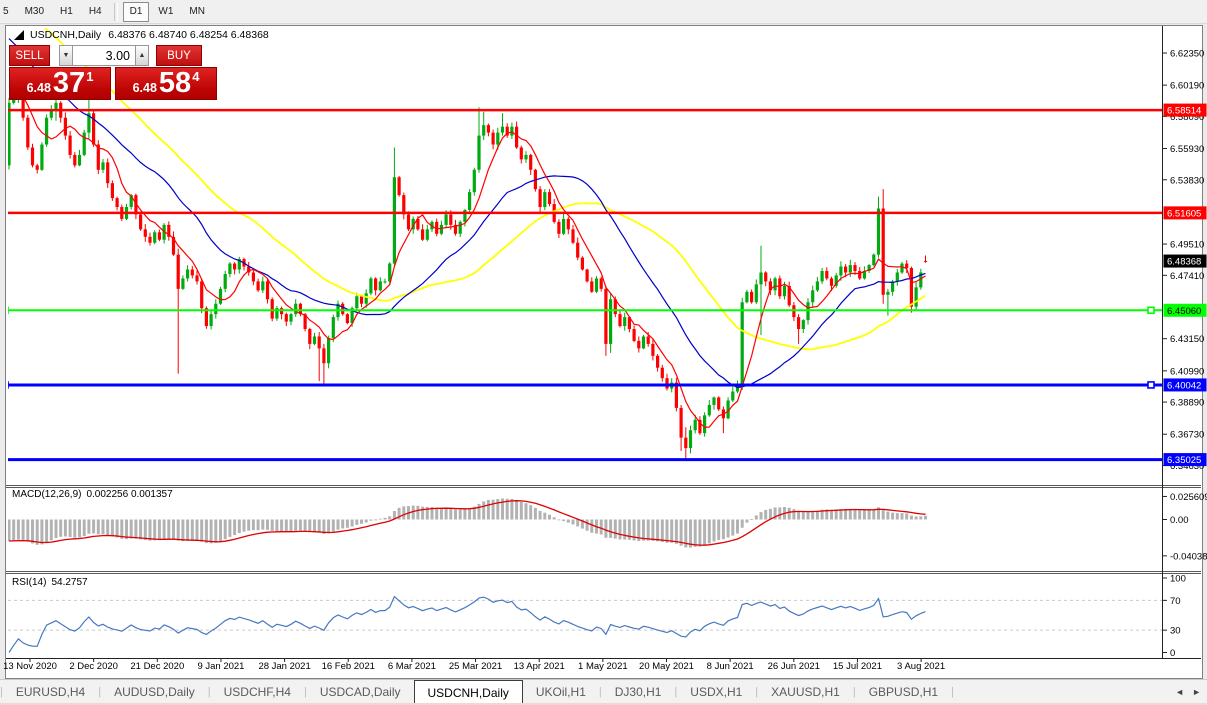 The image size is (1207, 705). I want to click on tab-usdcnh-daily: USDCNH,Daily, so click(468, 692).